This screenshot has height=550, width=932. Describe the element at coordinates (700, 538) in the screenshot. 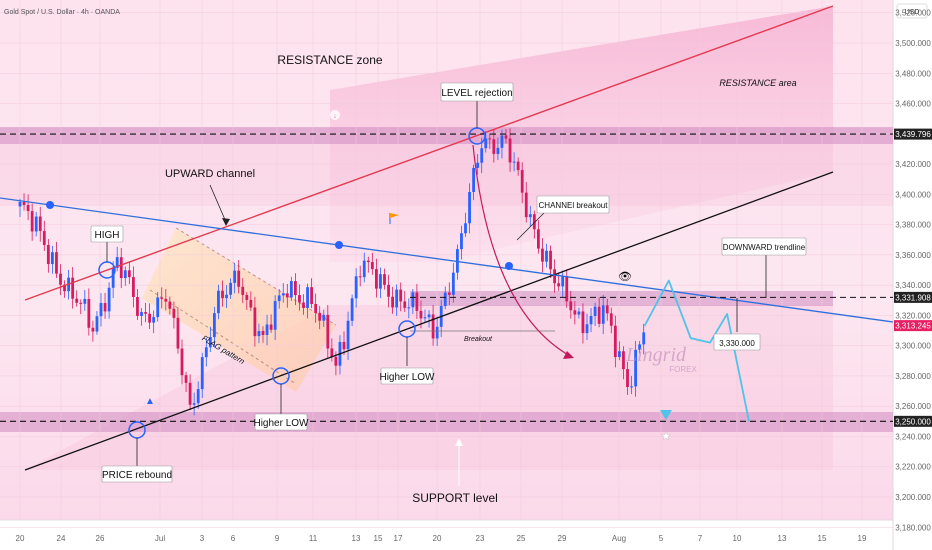

I see `x-tick-label: 7` at that location.